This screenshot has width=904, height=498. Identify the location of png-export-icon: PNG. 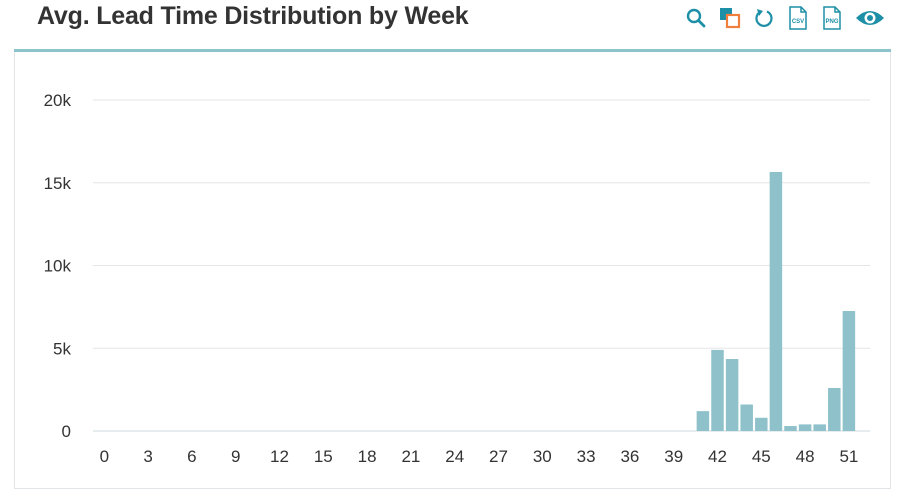
(832, 18).